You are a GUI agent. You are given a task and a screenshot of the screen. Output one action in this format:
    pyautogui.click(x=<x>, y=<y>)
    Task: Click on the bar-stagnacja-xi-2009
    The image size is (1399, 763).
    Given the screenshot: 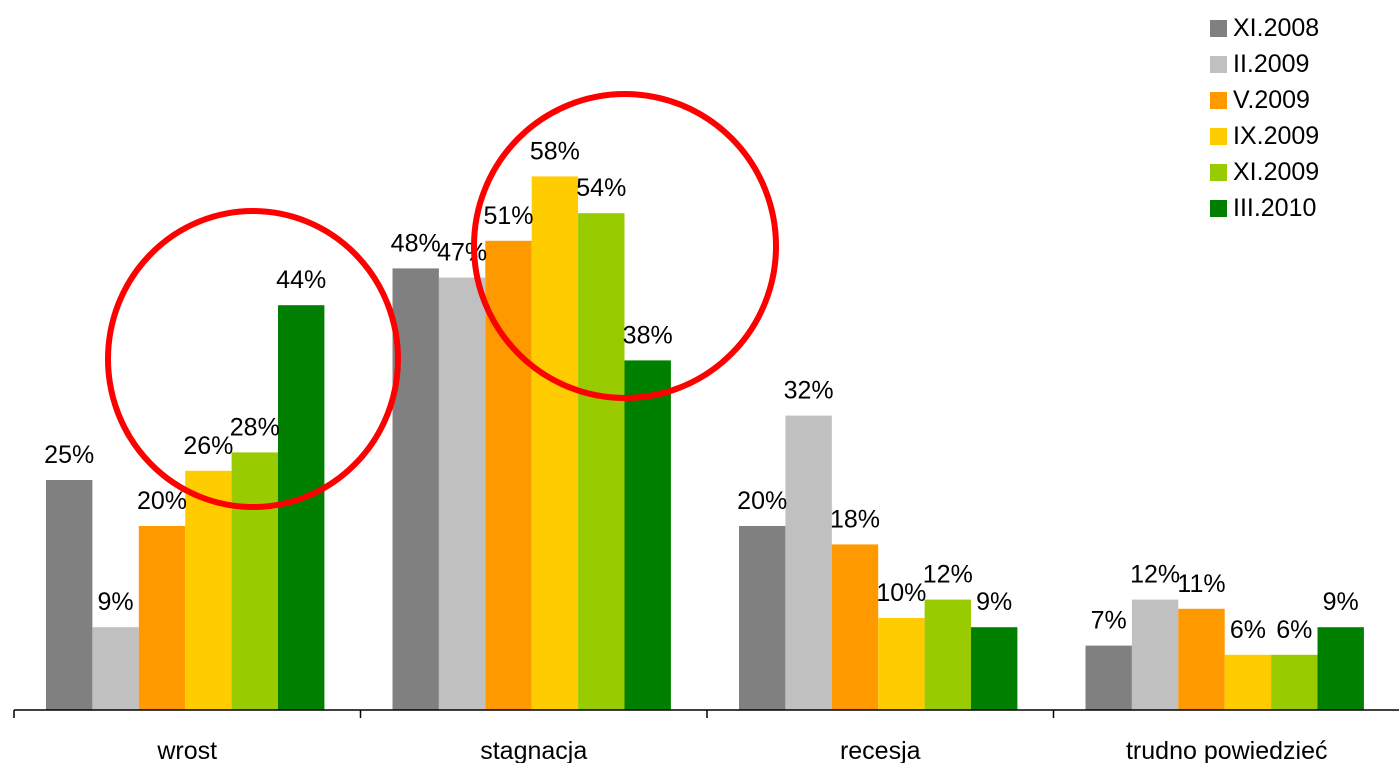 What is the action you would take?
    pyautogui.click(x=601, y=461)
    